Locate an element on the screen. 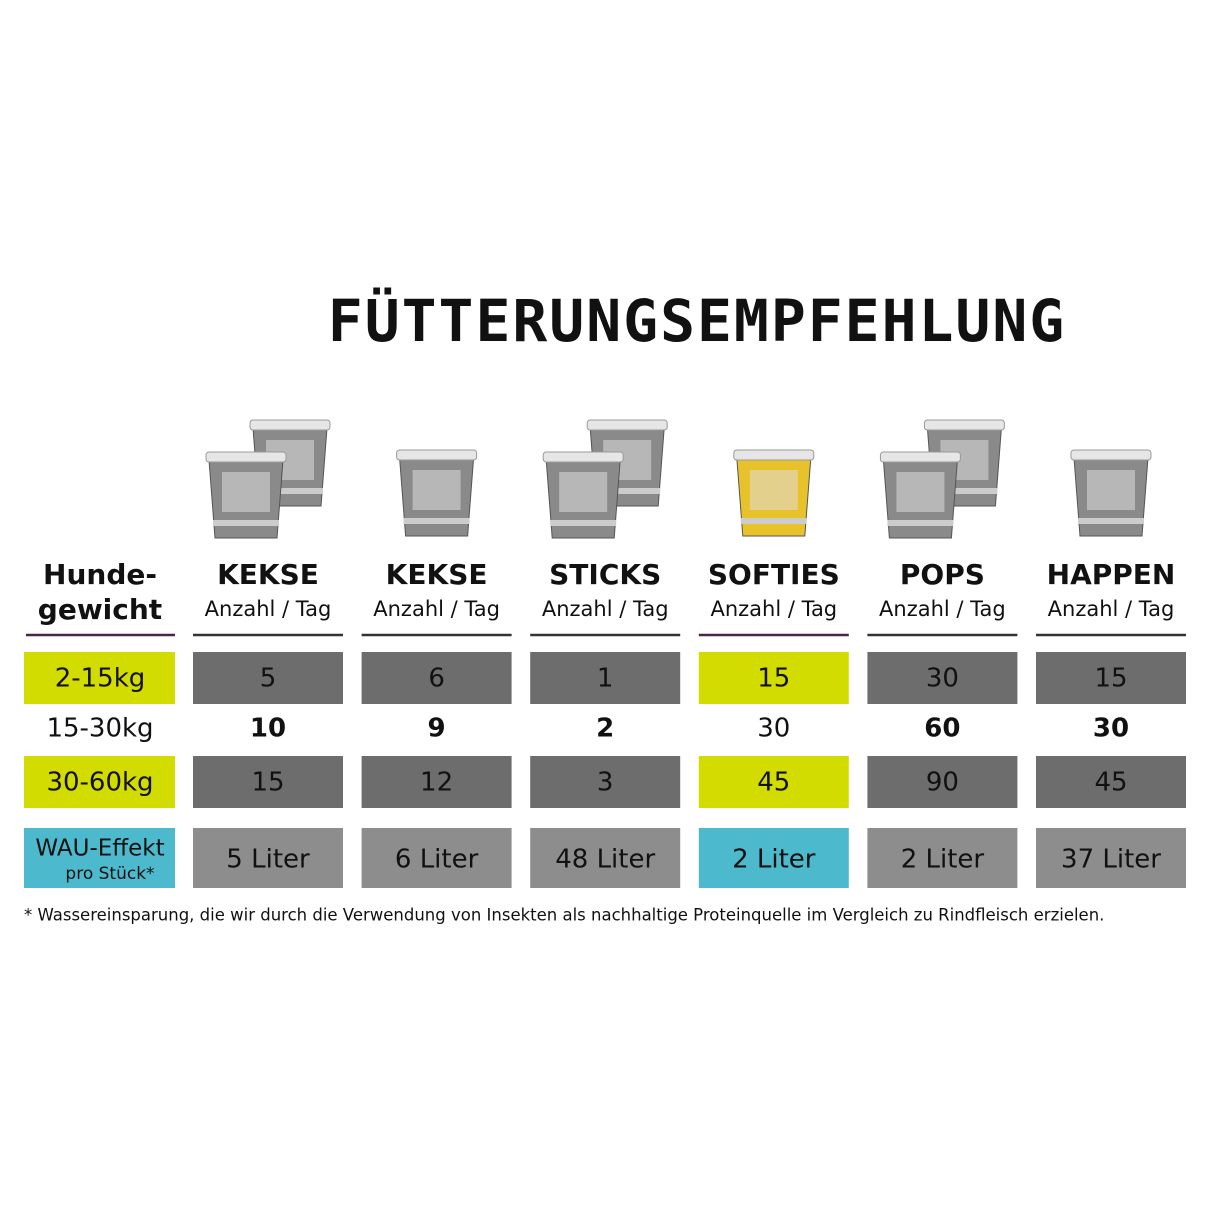 The image size is (1214, 1214). wau-label-box is located at coordinates (99, 858).